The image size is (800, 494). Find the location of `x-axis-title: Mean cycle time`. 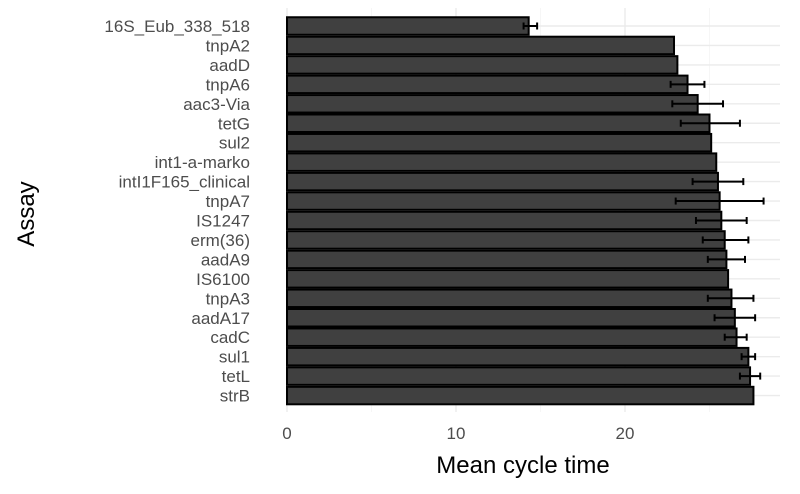

x-axis-title: Mean cycle time is located at coordinates (522, 465).